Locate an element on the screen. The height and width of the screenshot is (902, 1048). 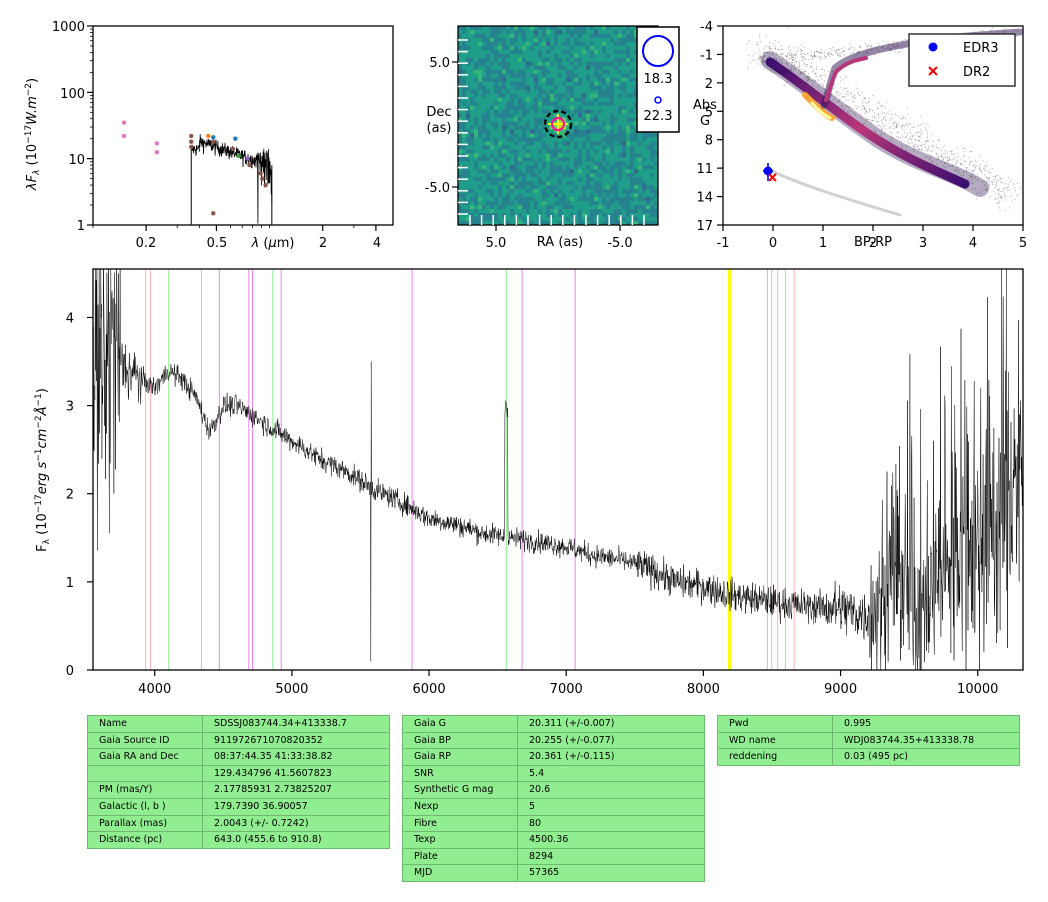
table-key-cell: Plate is located at coordinates (460, 856).